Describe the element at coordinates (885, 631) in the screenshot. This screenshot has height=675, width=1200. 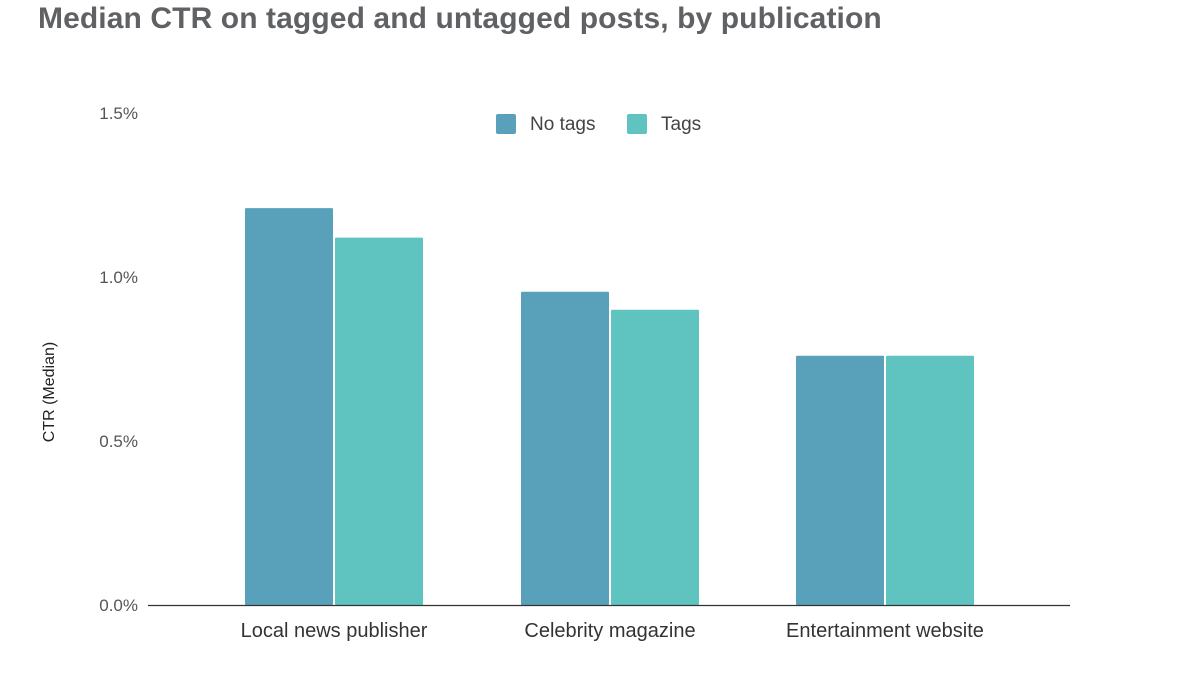
I see `x-tick-label: Entertainment website` at that location.